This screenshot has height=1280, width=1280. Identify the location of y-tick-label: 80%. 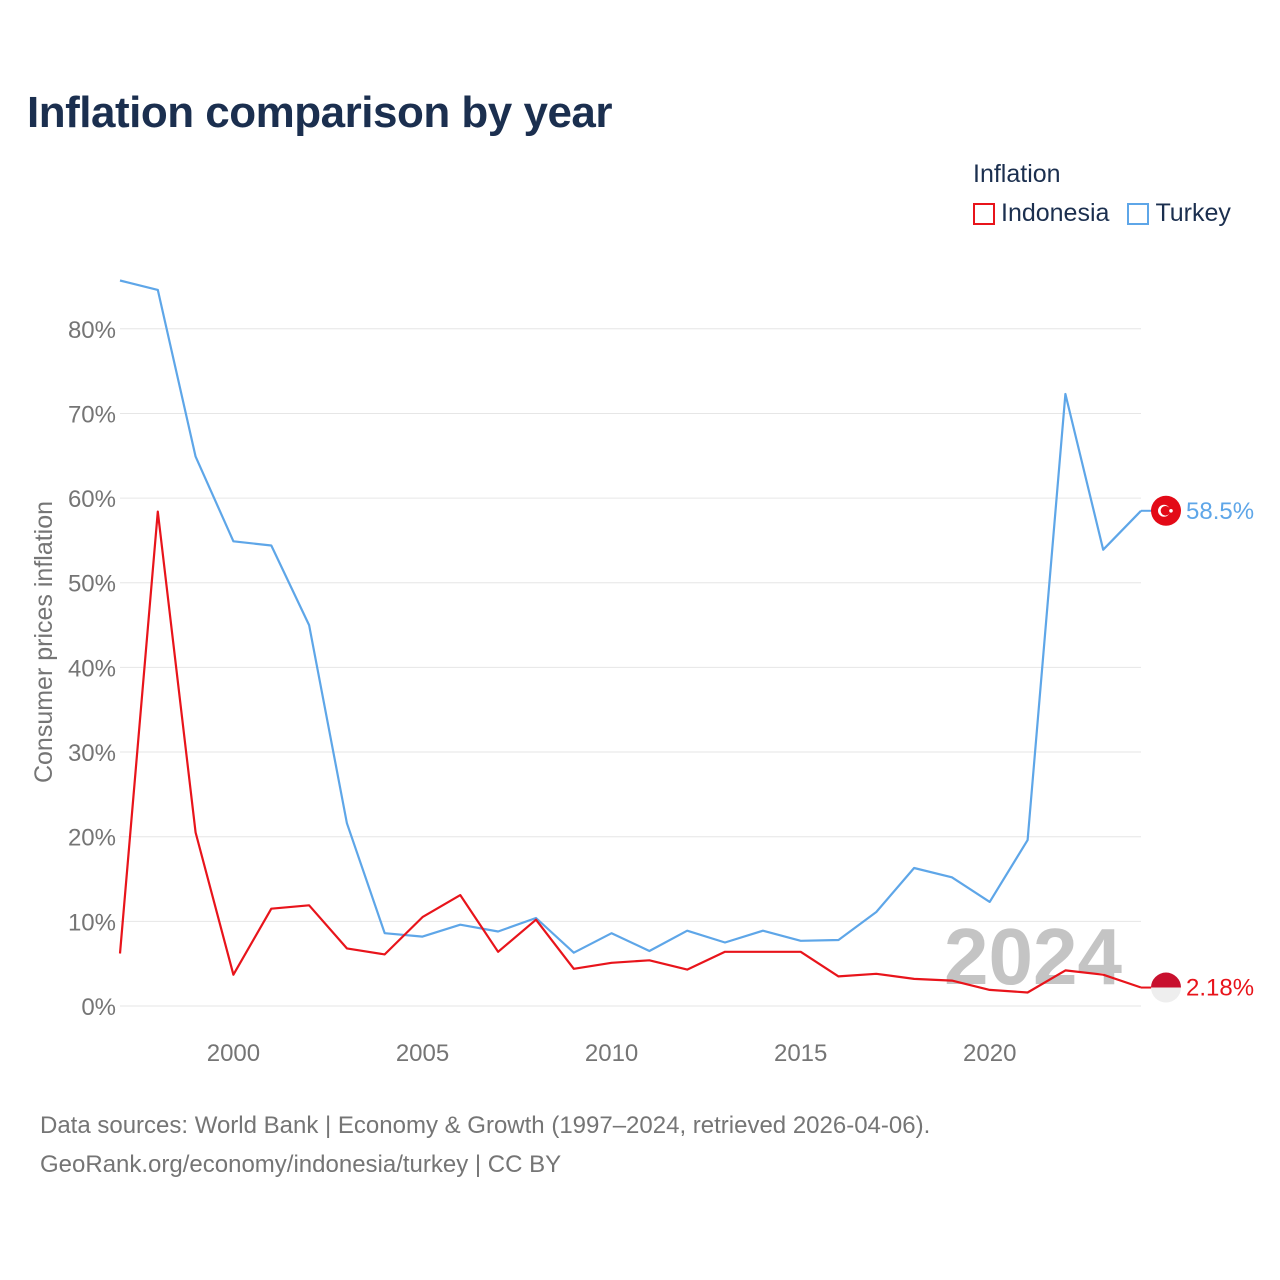
(92, 330).